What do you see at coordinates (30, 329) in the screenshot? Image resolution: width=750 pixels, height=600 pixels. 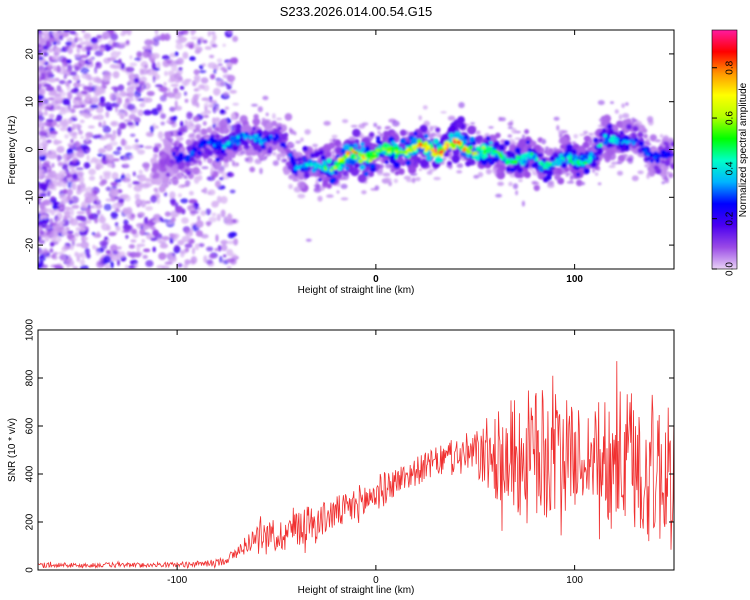 I see `y-tick-label: 1000` at bounding box center [30, 329].